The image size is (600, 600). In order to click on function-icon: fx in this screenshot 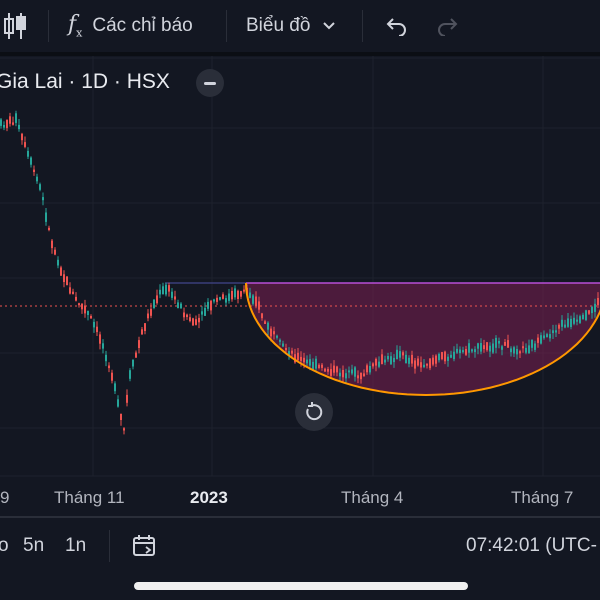, I will do `click(75, 26)`.